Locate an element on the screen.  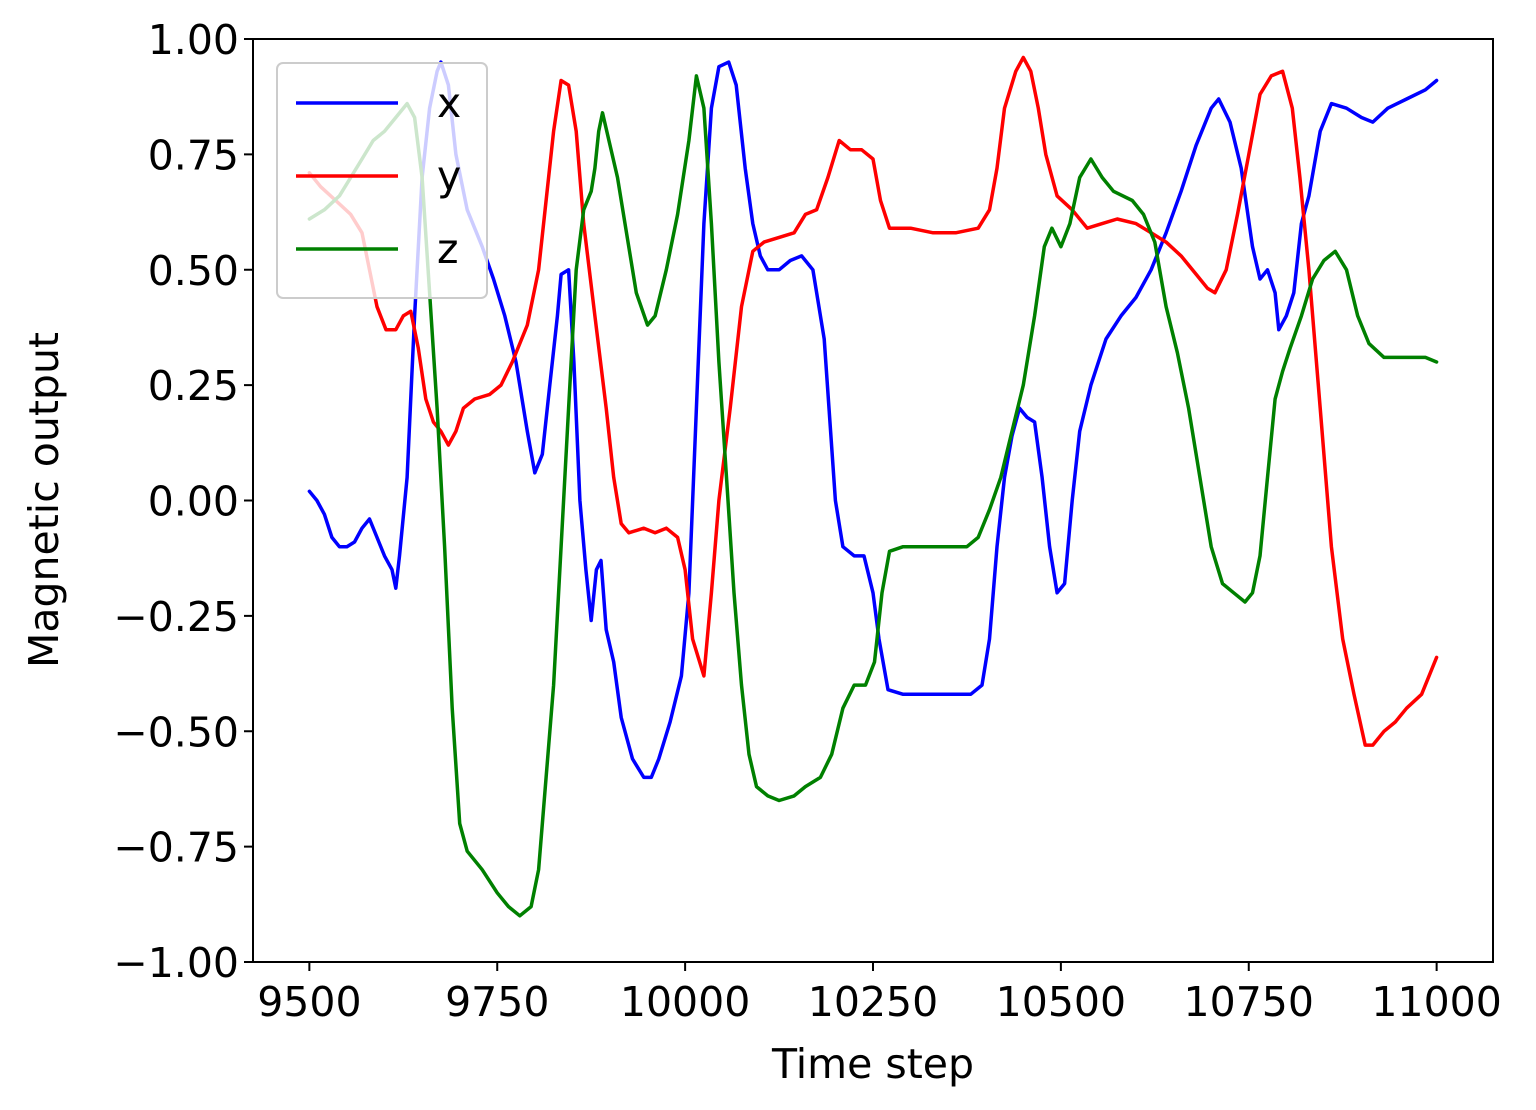
y-tick-label: −0.75 is located at coordinates (176, 848).